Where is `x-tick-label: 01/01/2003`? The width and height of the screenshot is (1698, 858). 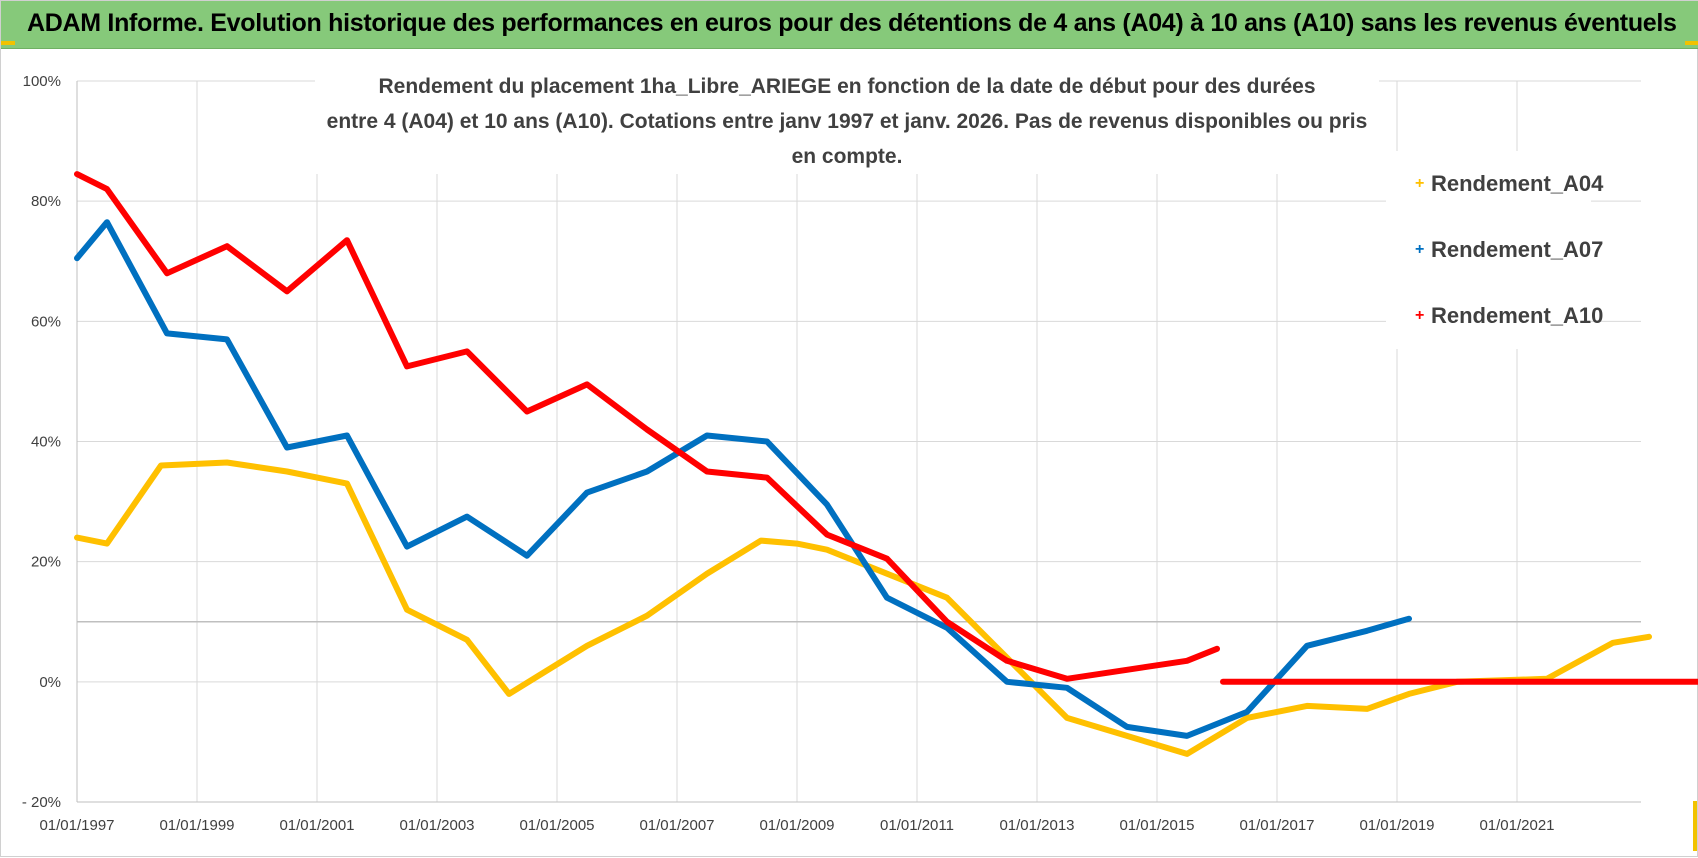
x-tick-label: 01/01/2003 is located at coordinates (436, 825).